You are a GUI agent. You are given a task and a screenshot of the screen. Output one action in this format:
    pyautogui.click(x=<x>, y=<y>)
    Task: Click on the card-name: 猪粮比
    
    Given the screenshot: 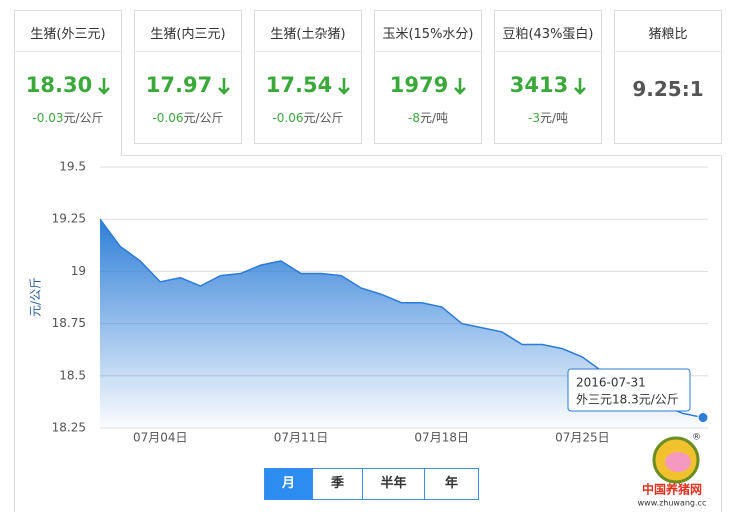 What is the action you would take?
    pyautogui.click(x=668, y=34)
    